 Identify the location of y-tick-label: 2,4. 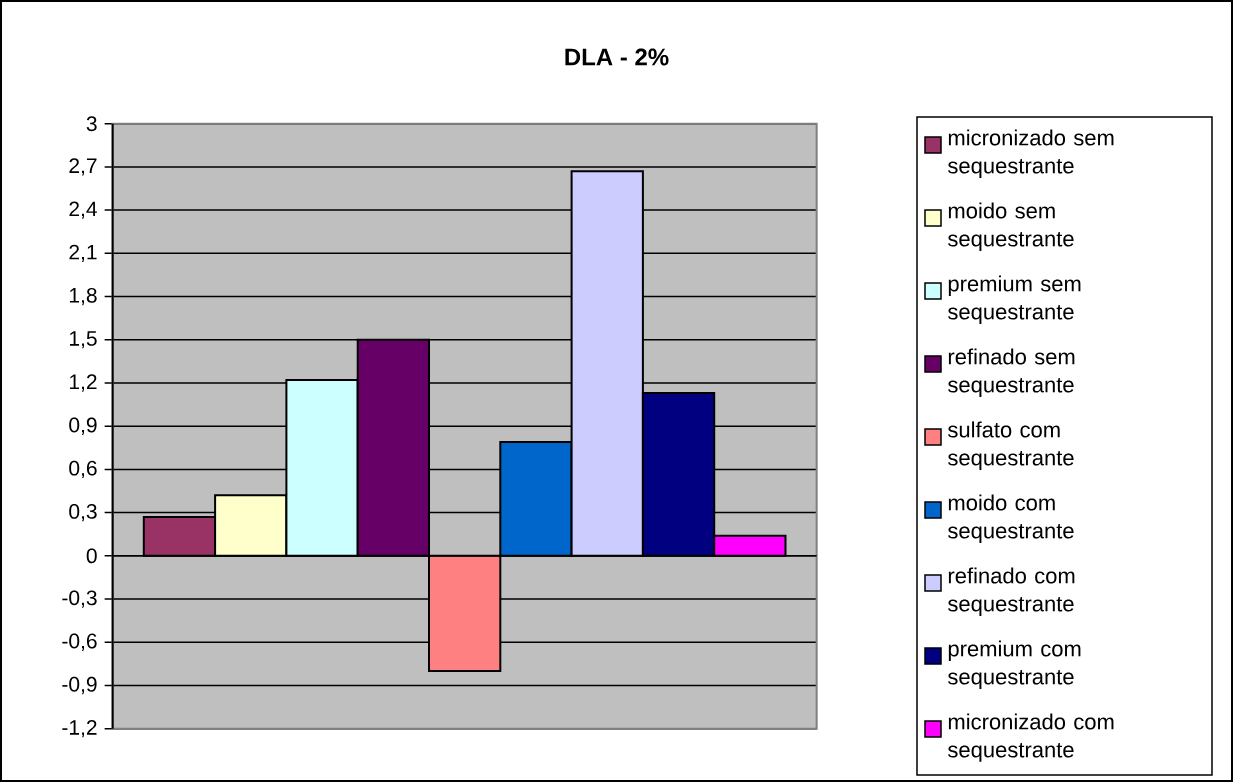
(83, 210).